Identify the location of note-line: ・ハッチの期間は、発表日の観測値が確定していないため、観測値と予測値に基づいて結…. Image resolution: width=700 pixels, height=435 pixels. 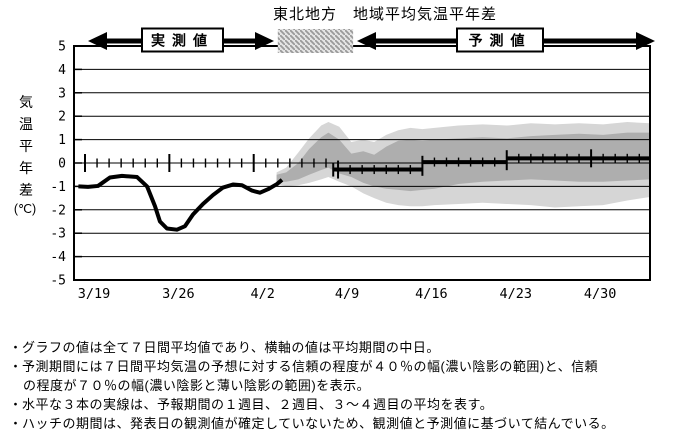
(354, 423).